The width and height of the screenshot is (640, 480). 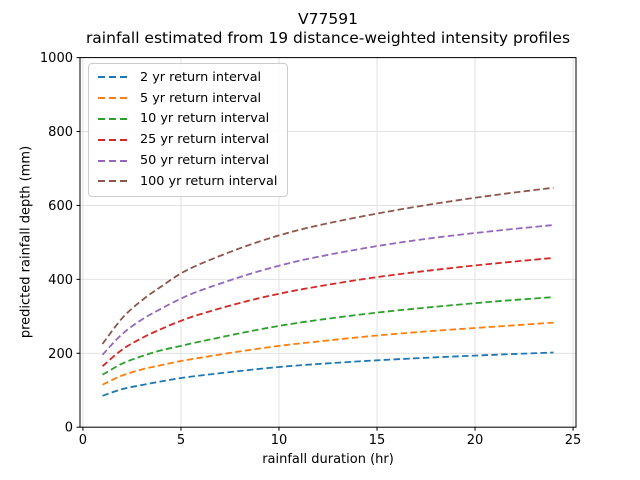 What do you see at coordinates (328, 459) in the screenshot?
I see `x-axis-label: rainfall duration (hr)` at bounding box center [328, 459].